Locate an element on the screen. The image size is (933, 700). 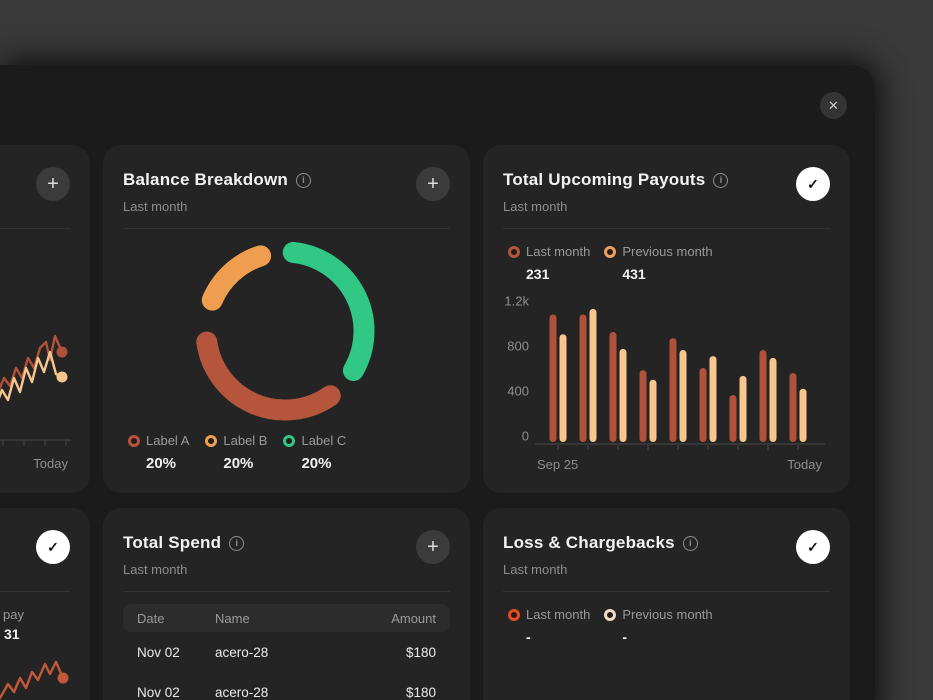
column-header-date: Date is located at coordinates (151, 618).